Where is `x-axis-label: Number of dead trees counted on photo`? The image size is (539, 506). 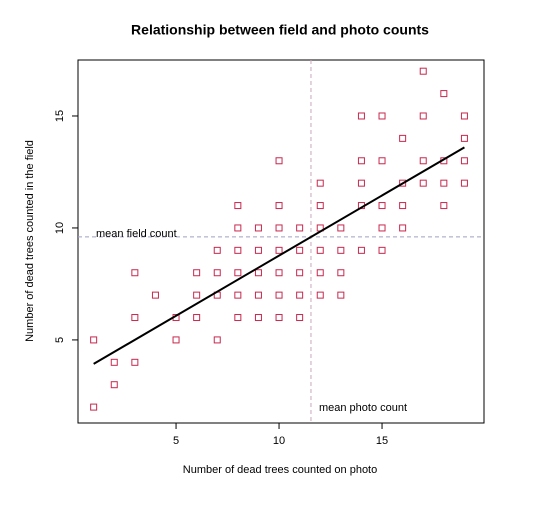
x-axis-label: Number of dead trees counted on photo is located at coordinates (280, 470).